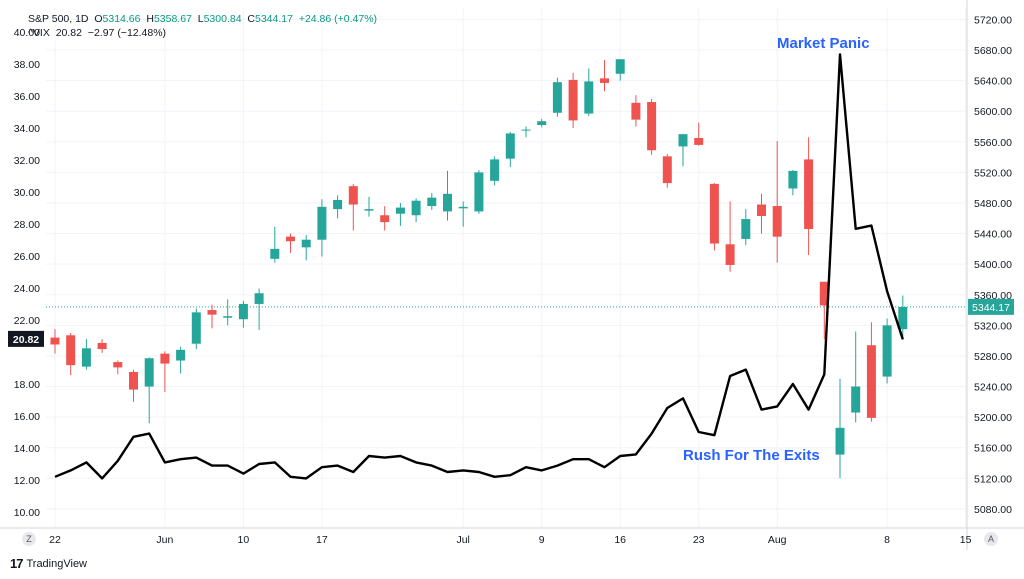 Image resolution: width=1024 pixels, height=579 pixels. Describe the element at coordinates (17, 563) in the screenshot. I see `tradingview-logo-icon: 17` at that location.